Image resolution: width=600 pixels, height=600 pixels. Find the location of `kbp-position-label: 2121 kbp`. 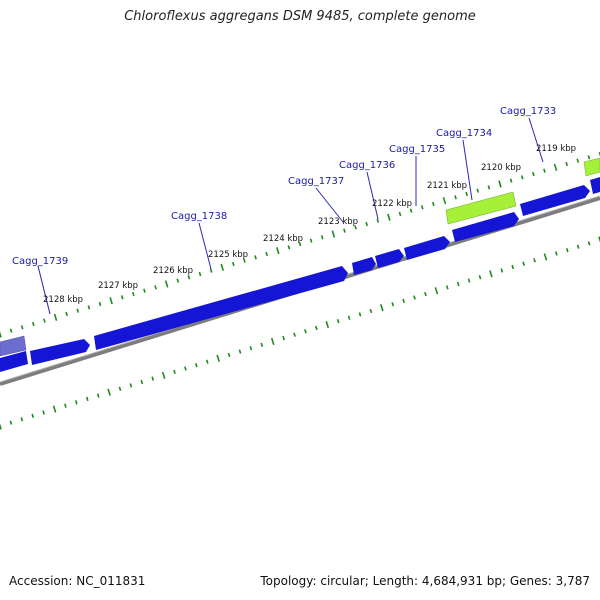

kbp-position-label: 2121 kbp is located at coordinates (447, 186).